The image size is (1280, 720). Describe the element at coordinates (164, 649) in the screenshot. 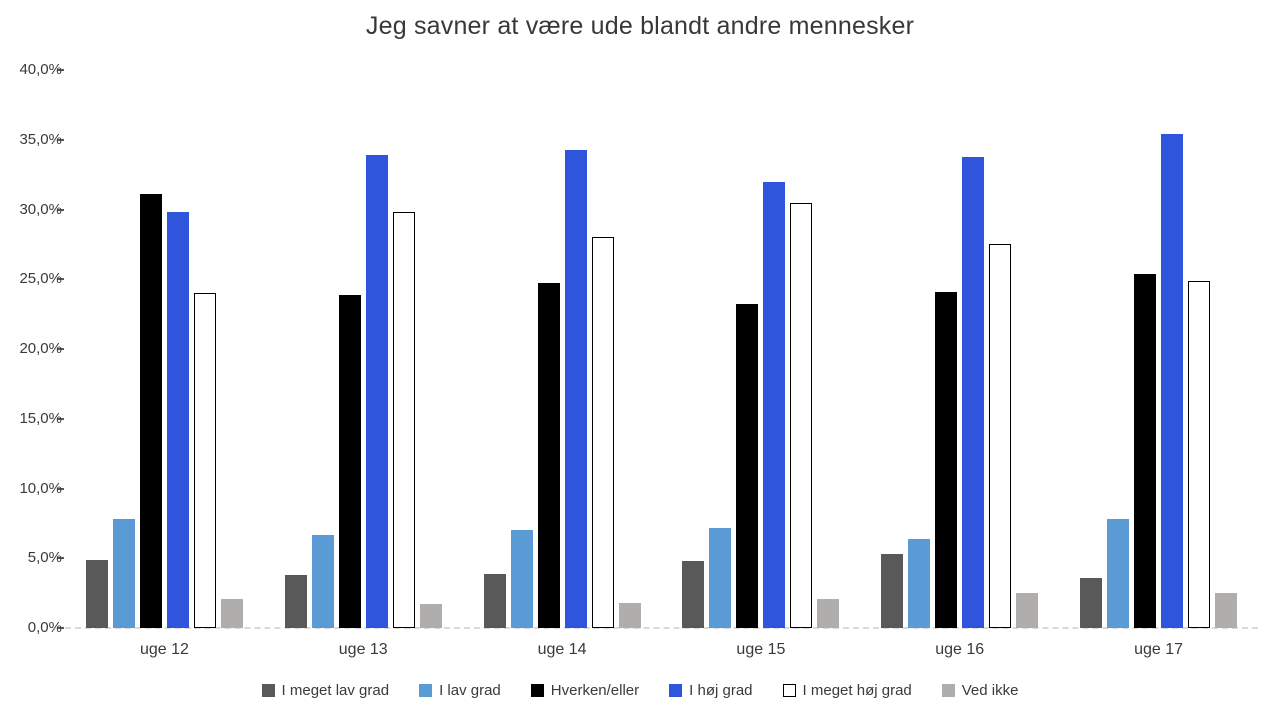

I see `x-axis-label: uge 12` at that location.